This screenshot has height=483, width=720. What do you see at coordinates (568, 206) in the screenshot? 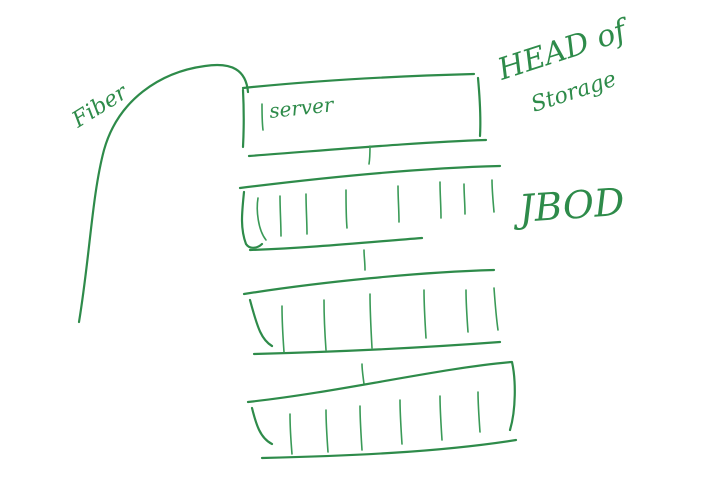
I see `jbod-label: JBOD` at bounding box center [568, 206].